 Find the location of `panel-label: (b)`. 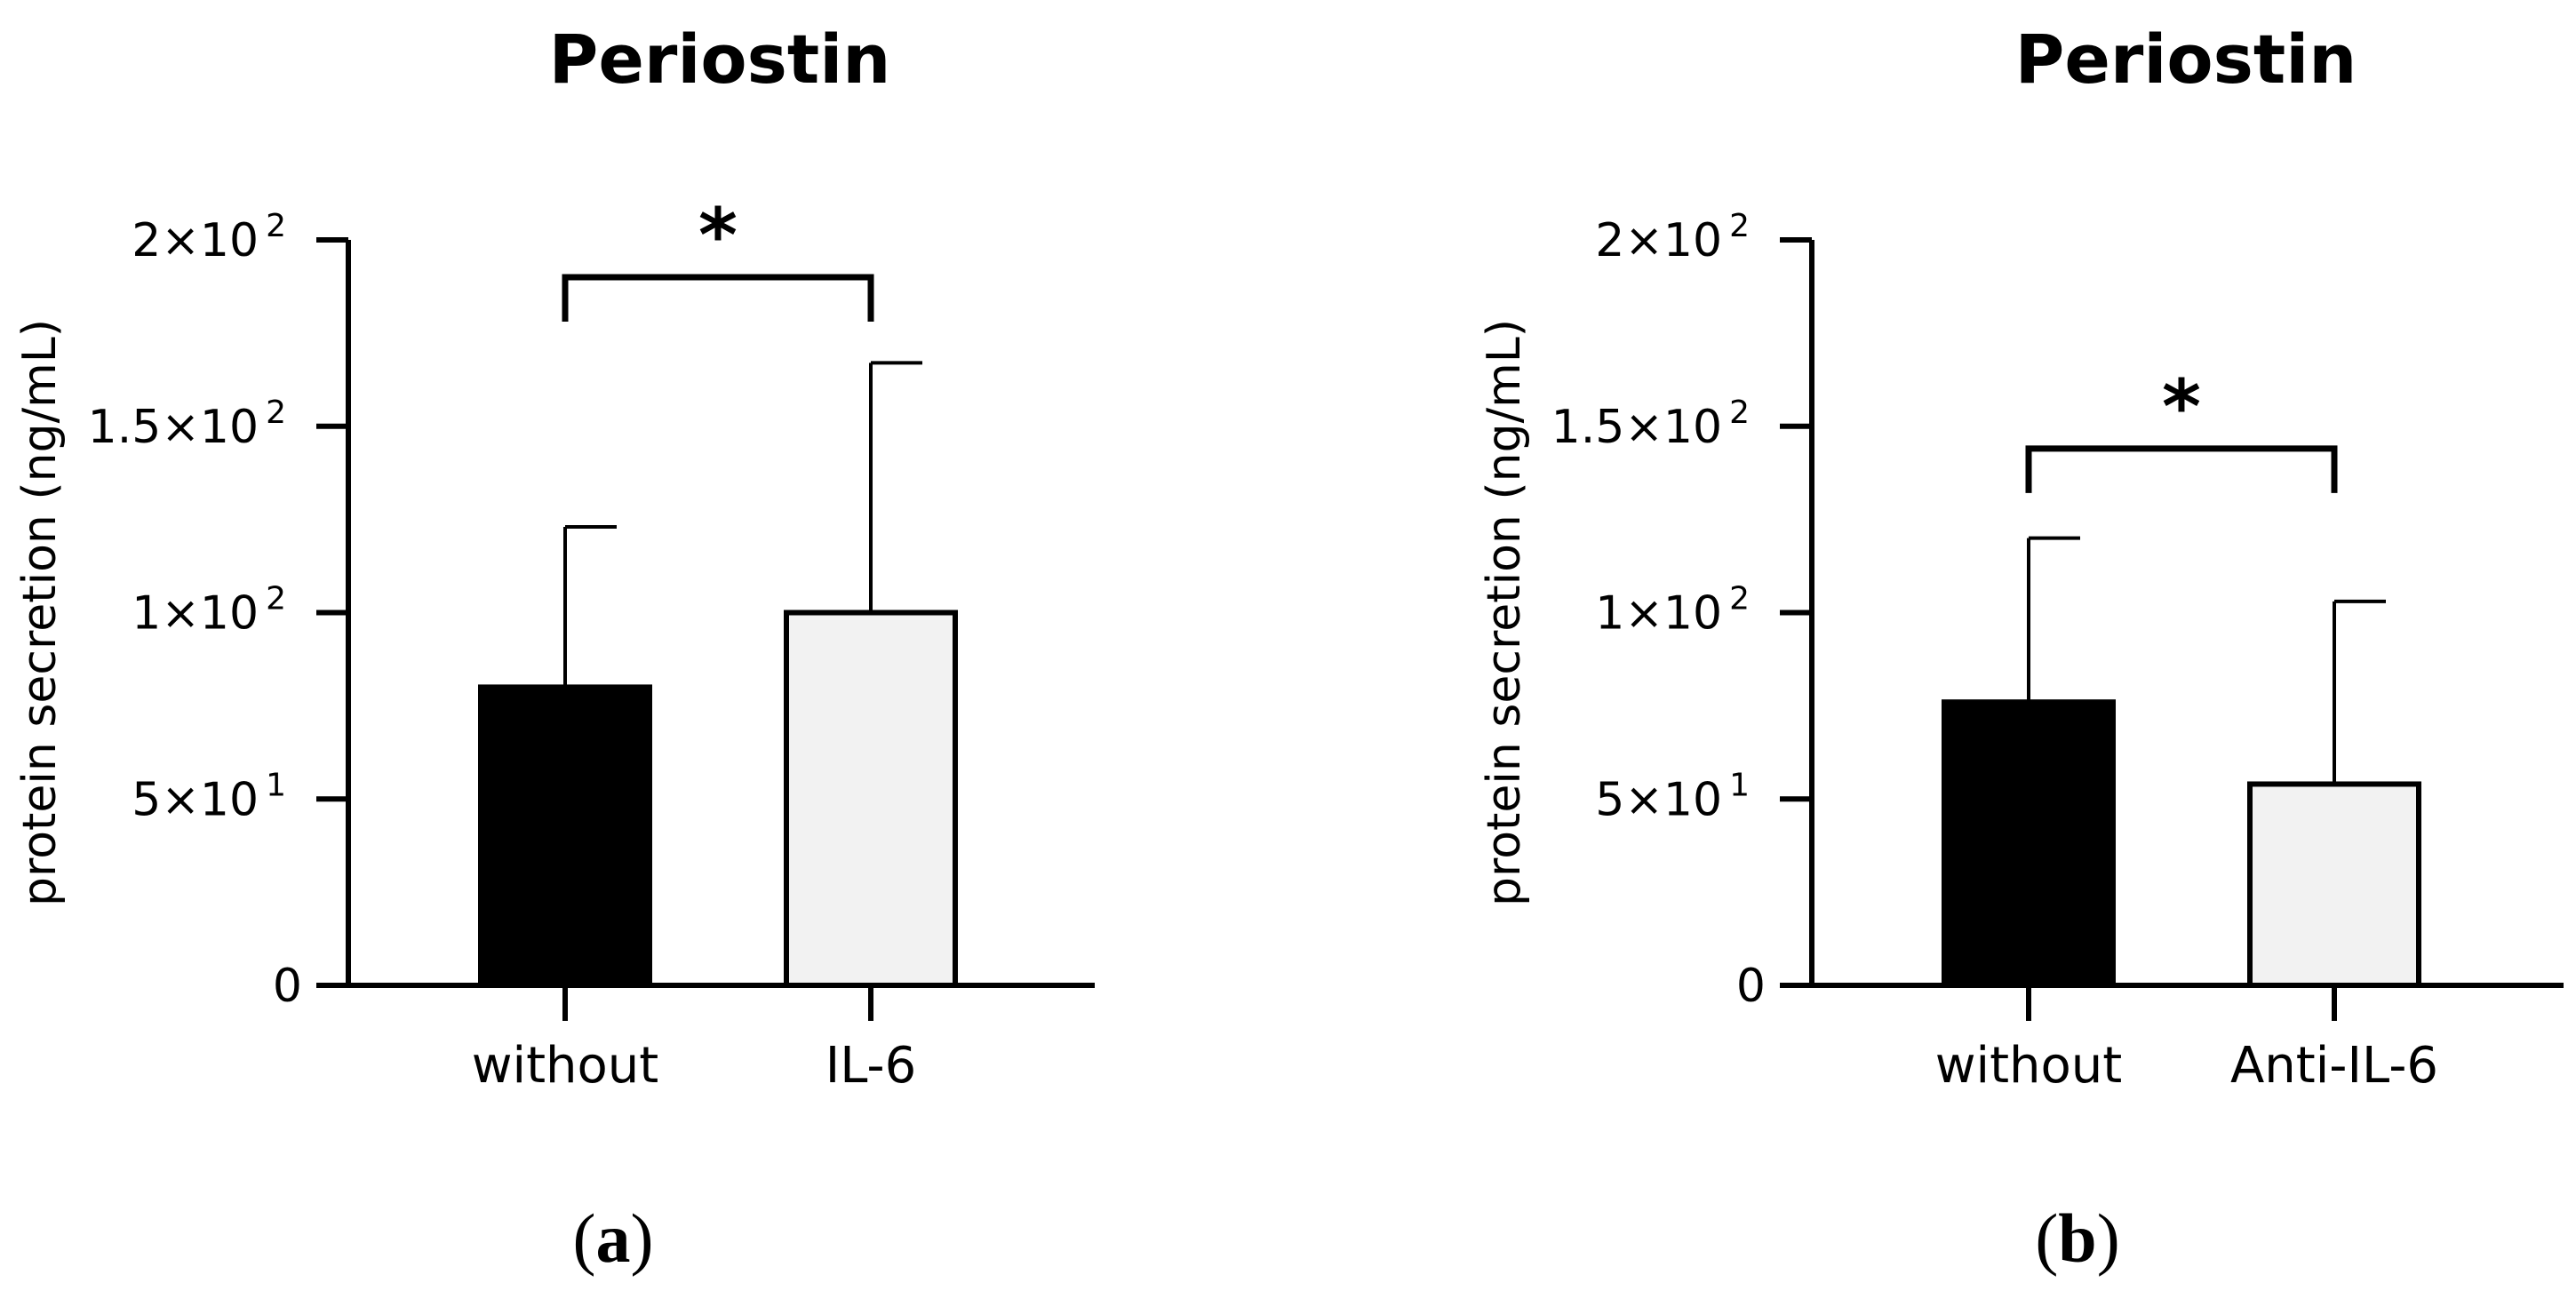

panel-label: (b) is located at coordinates (2077, 1238).